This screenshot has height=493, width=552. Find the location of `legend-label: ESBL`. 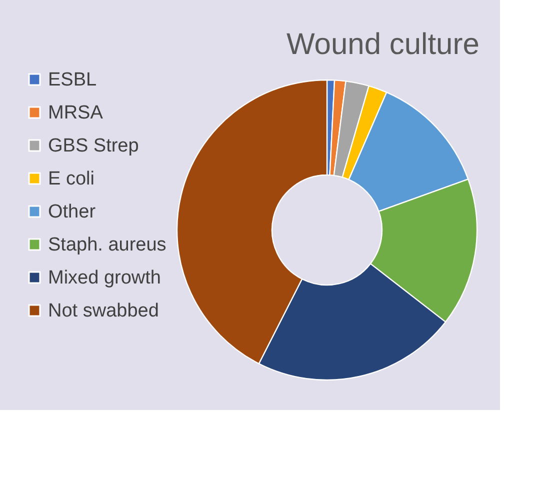

legend-label: ESBL is located at coordinates (72, 80).